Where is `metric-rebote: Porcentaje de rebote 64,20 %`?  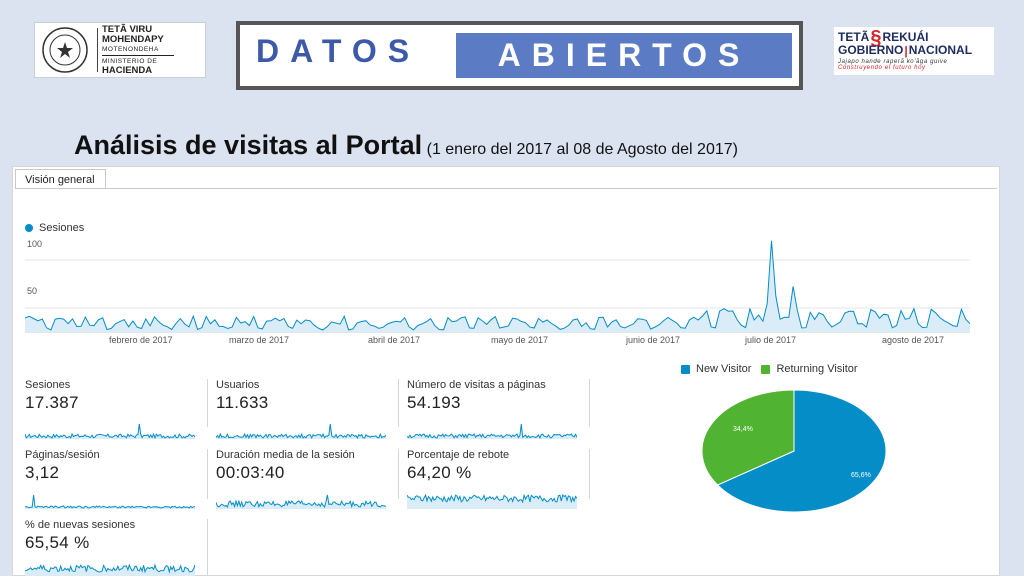 metric-rebote: Porcentaje de rebote 64,20 % is located at coordinates (495, 479).